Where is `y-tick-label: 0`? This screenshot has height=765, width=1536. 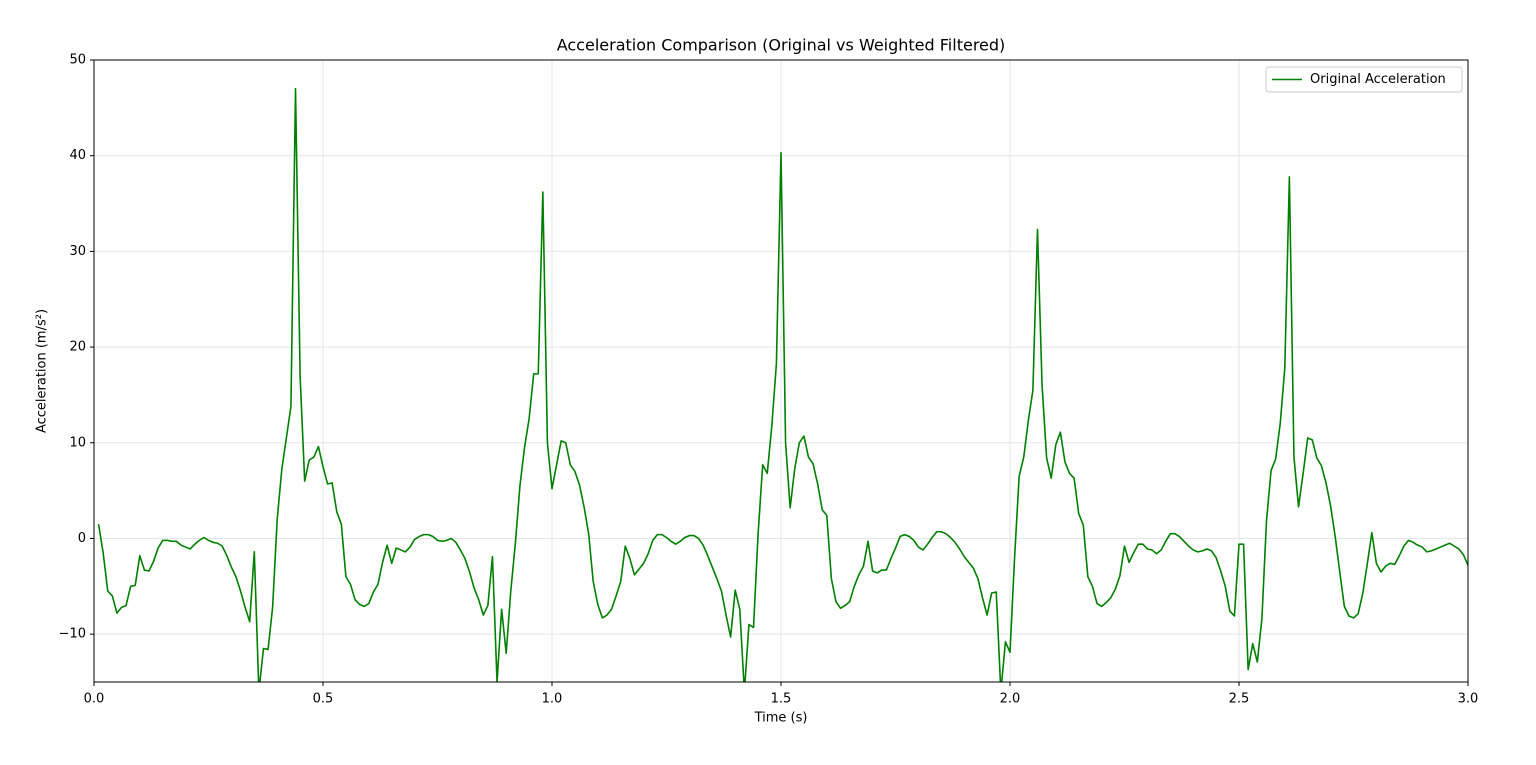 y-tick-label: 0 is located at coordinates (82, 538).